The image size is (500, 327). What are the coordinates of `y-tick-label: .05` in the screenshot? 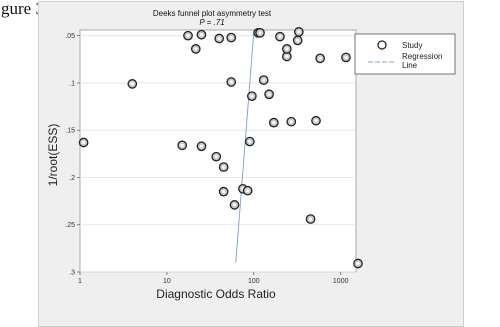 It's located at (70, 36).